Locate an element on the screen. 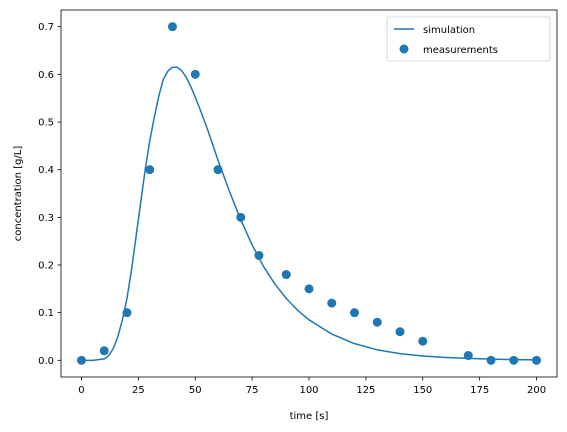 The image size is (567, 432). legend-box is located at coordinates (468, 39).